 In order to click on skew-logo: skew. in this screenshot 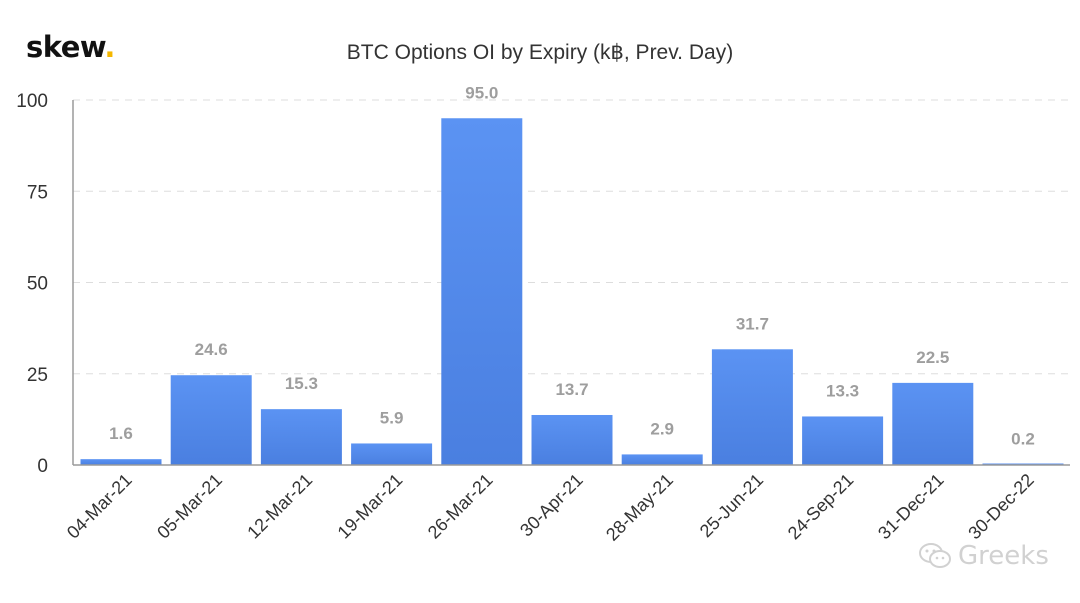, I will do `click(70, 47)`.